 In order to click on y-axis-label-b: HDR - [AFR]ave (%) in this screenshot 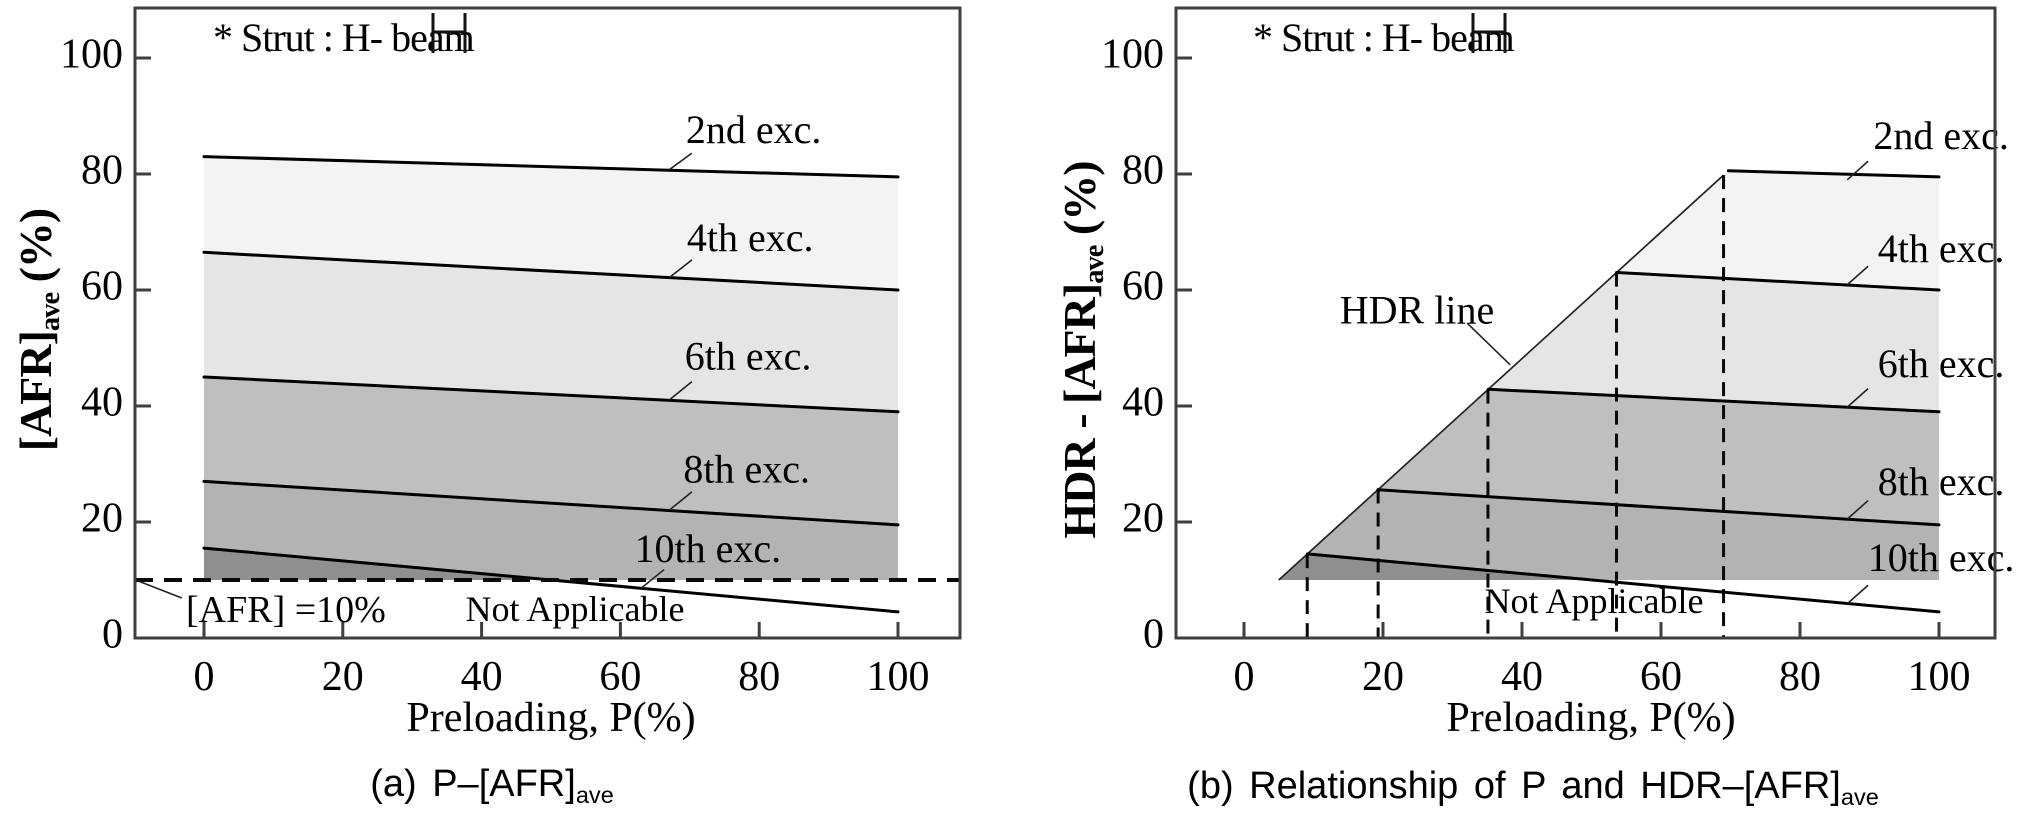, I will do `click(1082, 349)`.